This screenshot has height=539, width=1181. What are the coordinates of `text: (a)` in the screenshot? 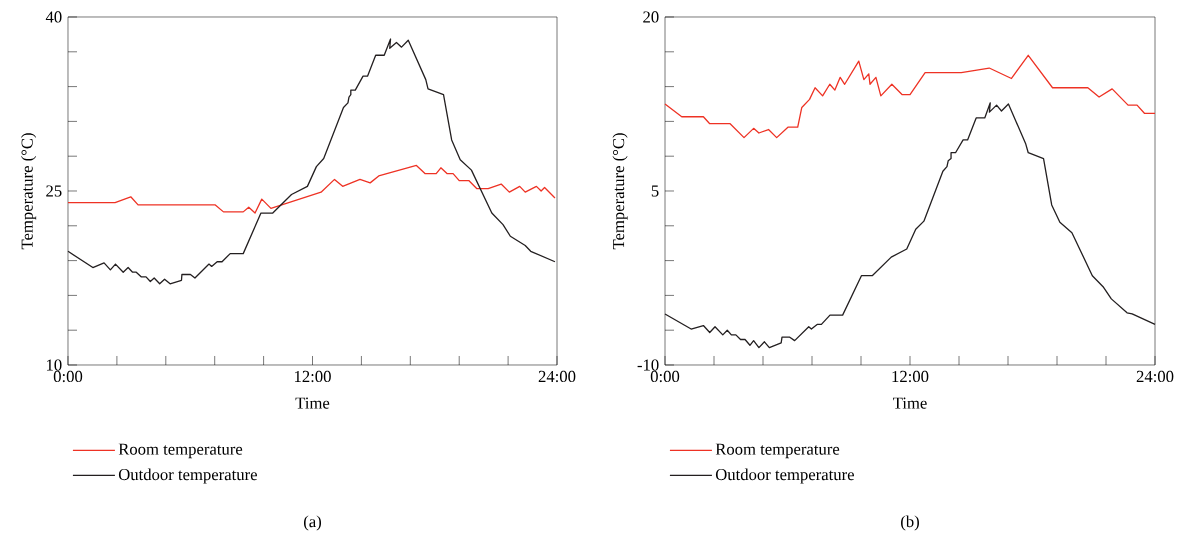 It's located at (312, 523).